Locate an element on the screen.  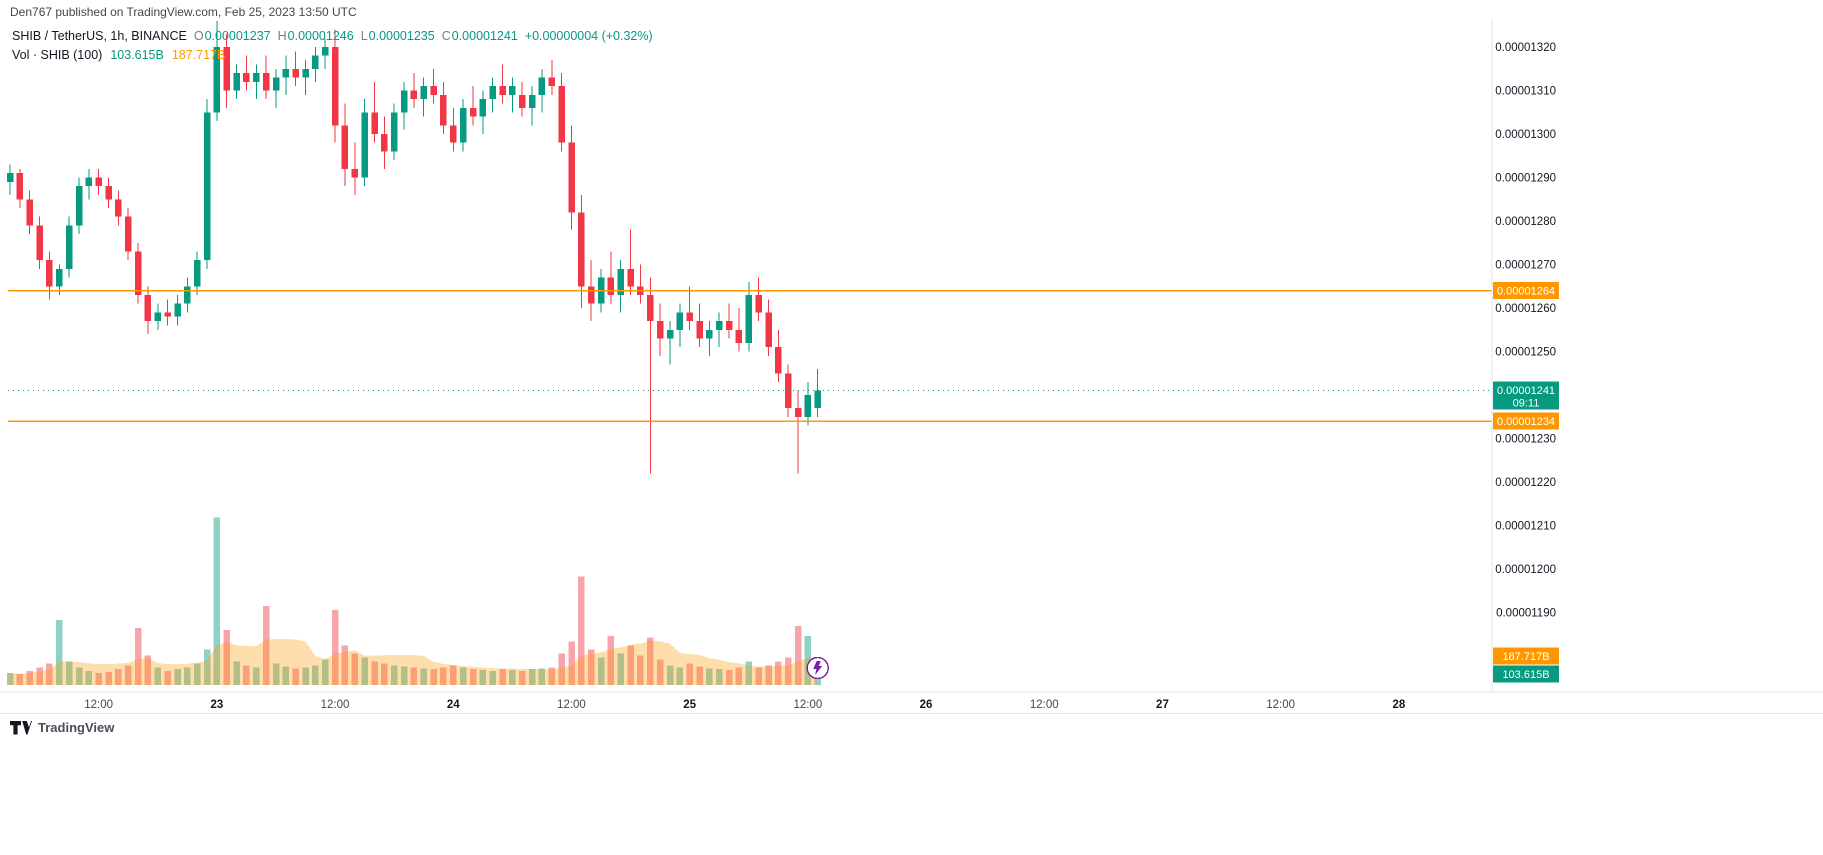
volume-axis-badge is located at coordinates (1526, 674).